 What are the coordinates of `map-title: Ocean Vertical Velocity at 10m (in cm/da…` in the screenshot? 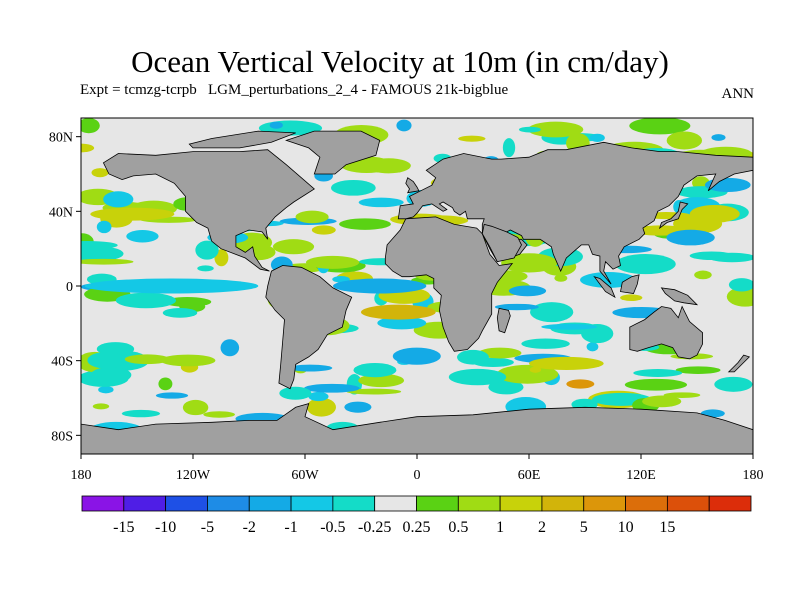 It's located at (400, 61).